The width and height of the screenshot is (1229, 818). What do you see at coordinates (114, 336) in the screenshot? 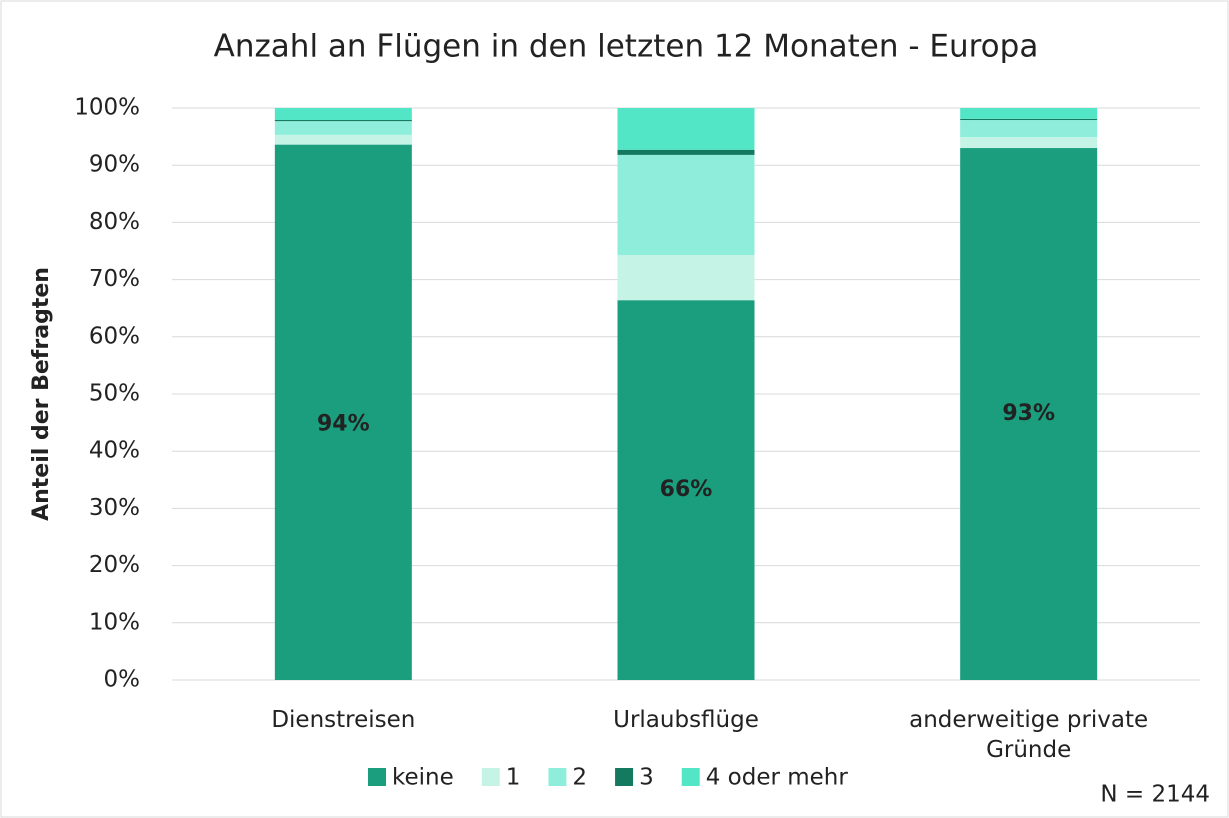
I see `y-tick-label: 60%` at bounding box center [114, 336].